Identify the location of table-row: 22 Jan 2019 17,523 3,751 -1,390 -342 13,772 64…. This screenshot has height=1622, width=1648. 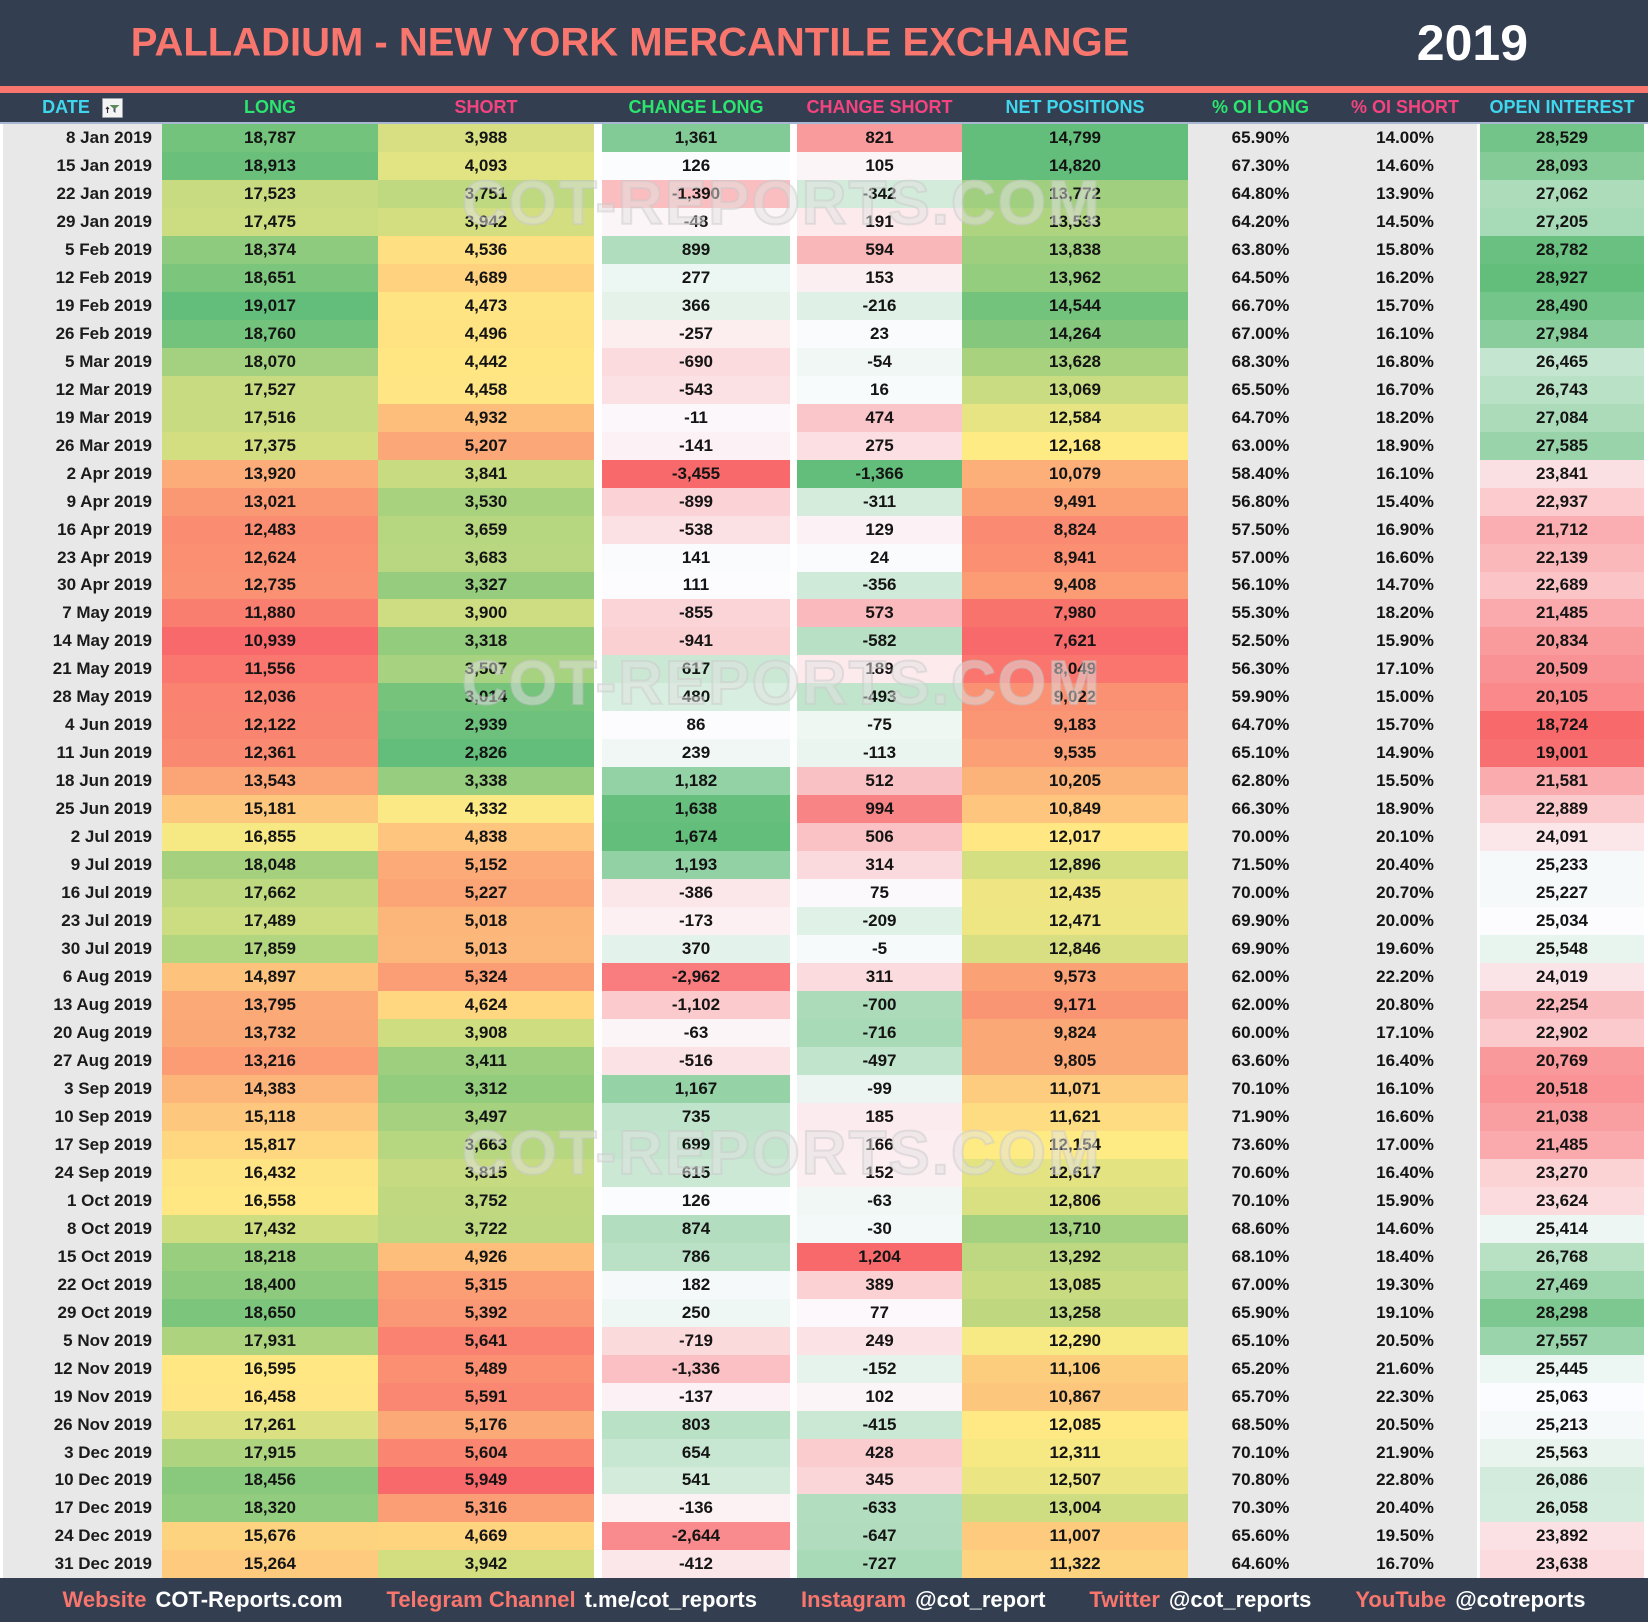
(823, 193).